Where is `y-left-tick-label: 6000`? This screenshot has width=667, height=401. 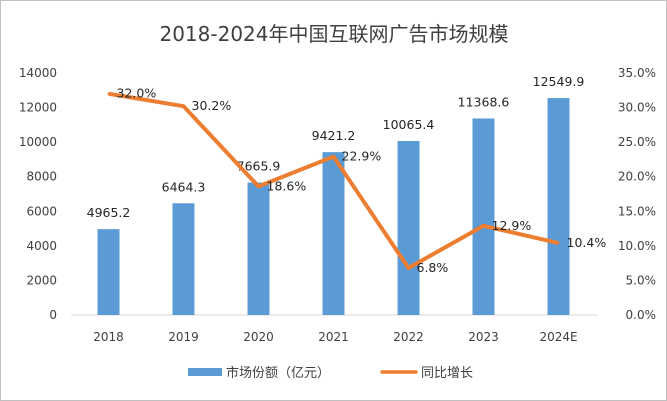 y-left-tick-label: 6000 is located at coordinates (41, 211).